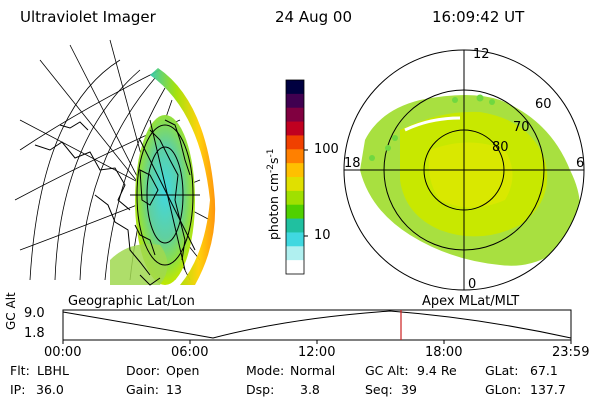 Image resolution: width=600 pixels, height=400 pixels. Describe the element at coordinates (313, 17) in the screenshot. I see `date-label: 24 Aug 00` at that location.